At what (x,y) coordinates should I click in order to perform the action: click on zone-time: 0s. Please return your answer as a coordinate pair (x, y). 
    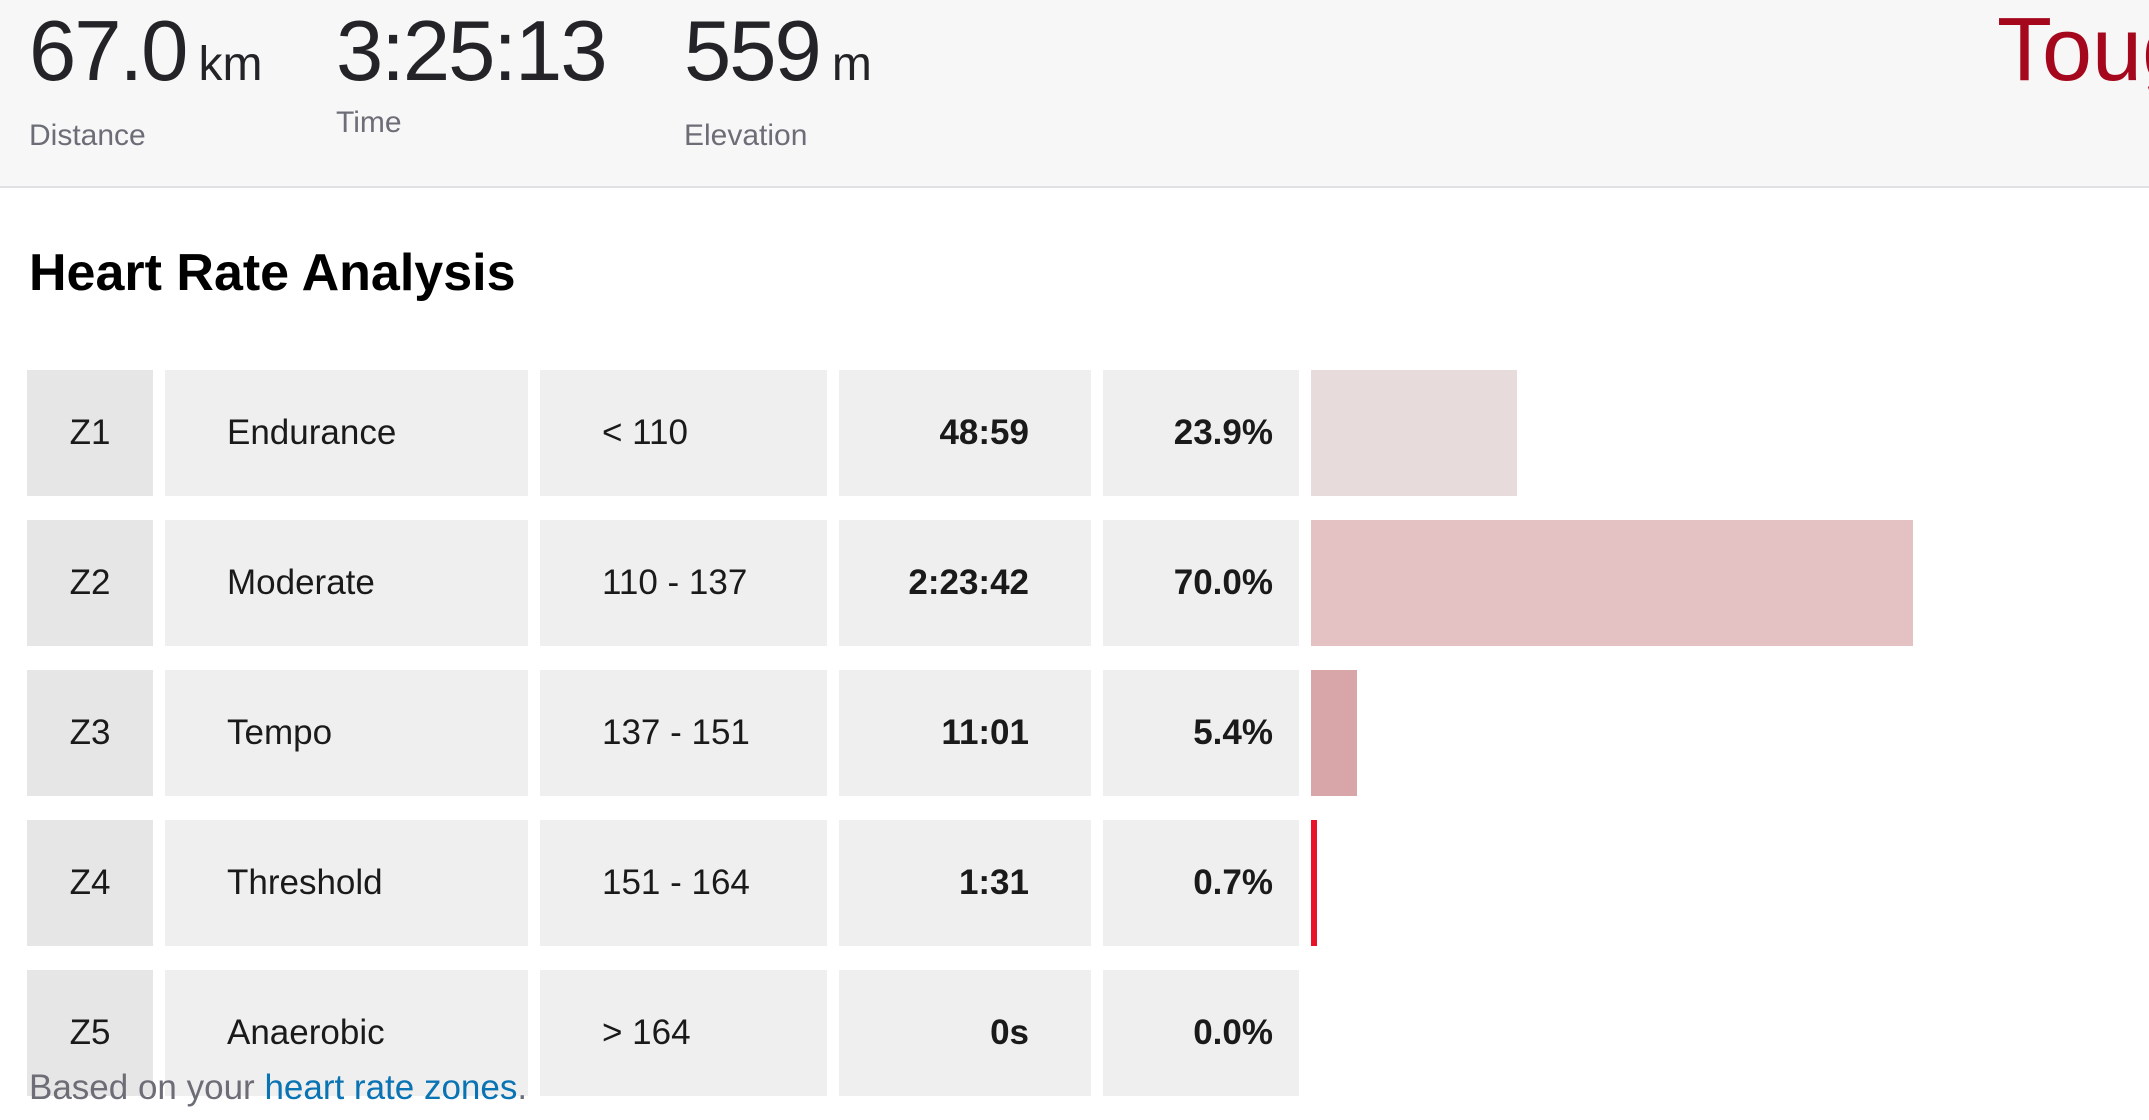
    Looking at the image, I should click on (965, 1033).